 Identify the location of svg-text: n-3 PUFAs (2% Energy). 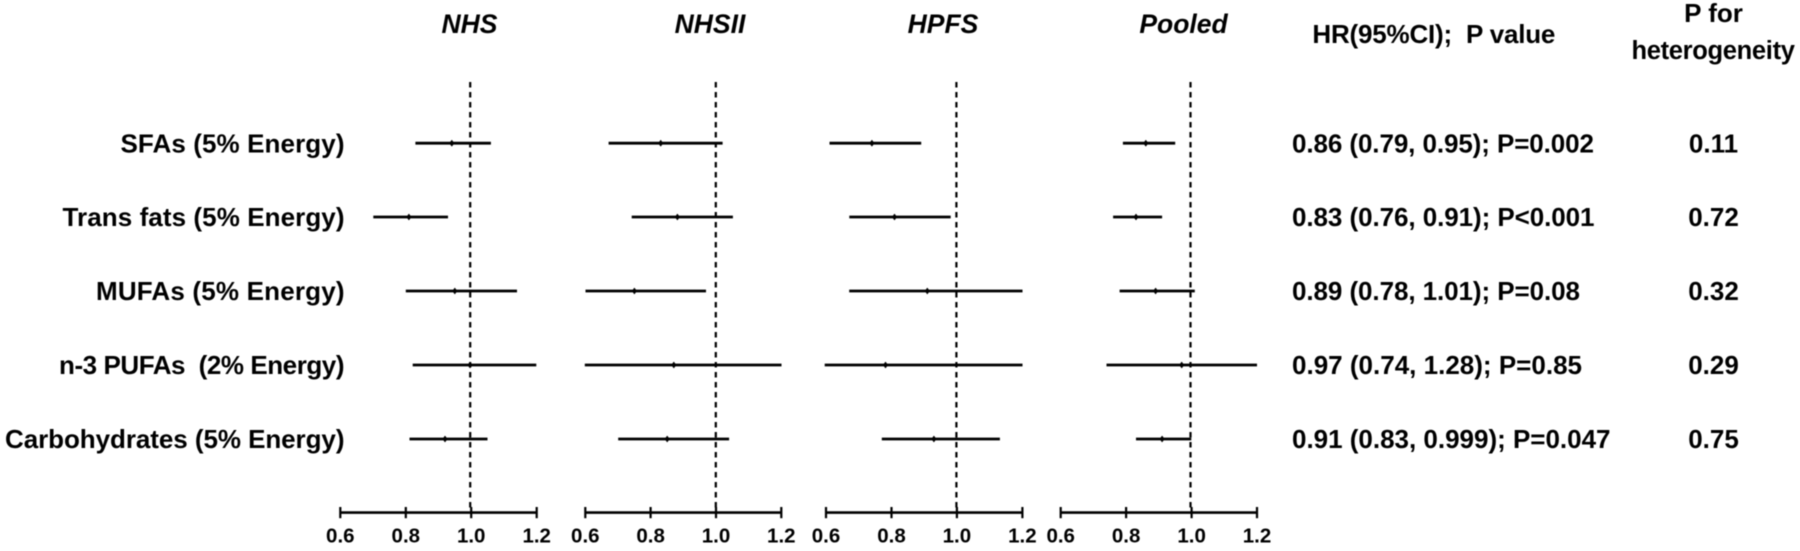
(202, 365).